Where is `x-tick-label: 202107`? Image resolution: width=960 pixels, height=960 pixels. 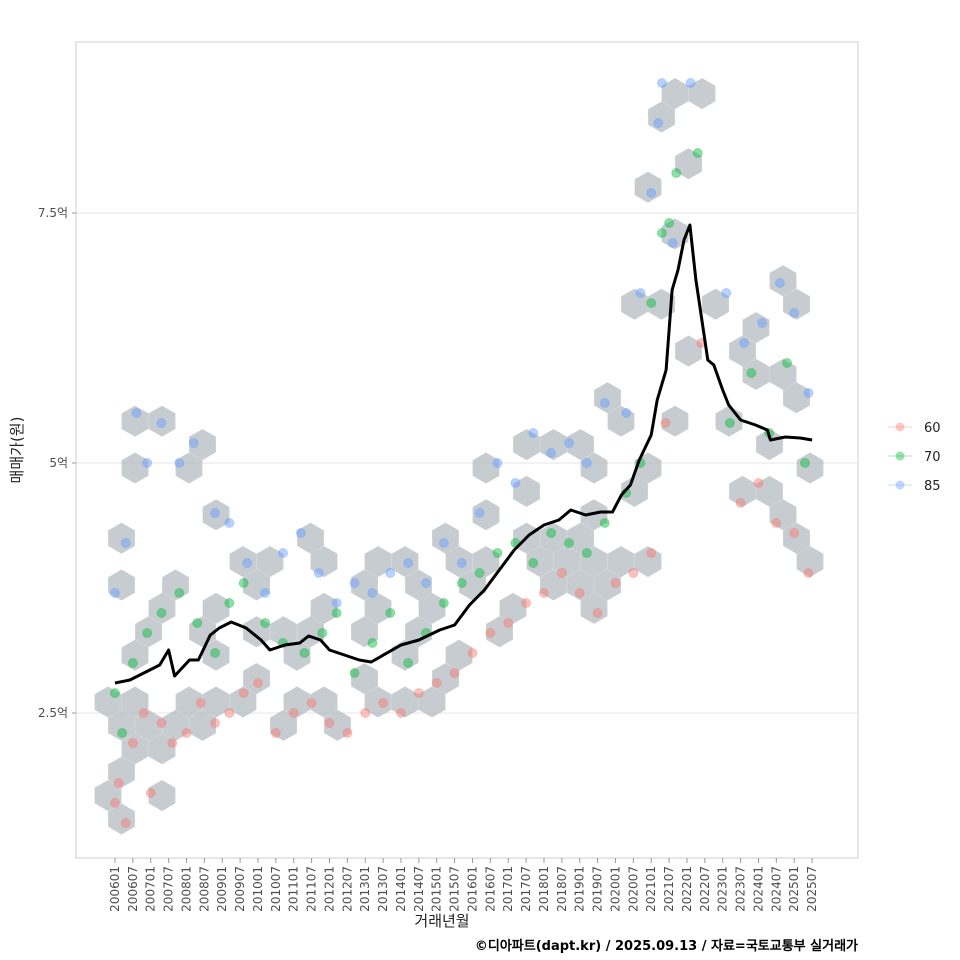
x-tick-label: 202107 is located at coordinates (669, 889).